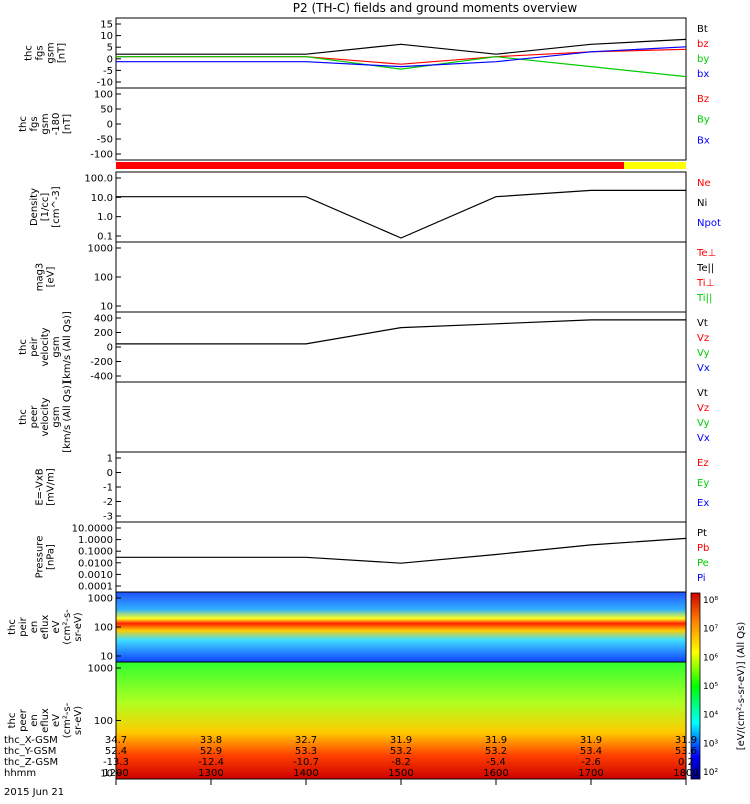  Describe the element at coordinates (591, 762) in the screenshot. I see `xaxis-value: -2.6` at that location.